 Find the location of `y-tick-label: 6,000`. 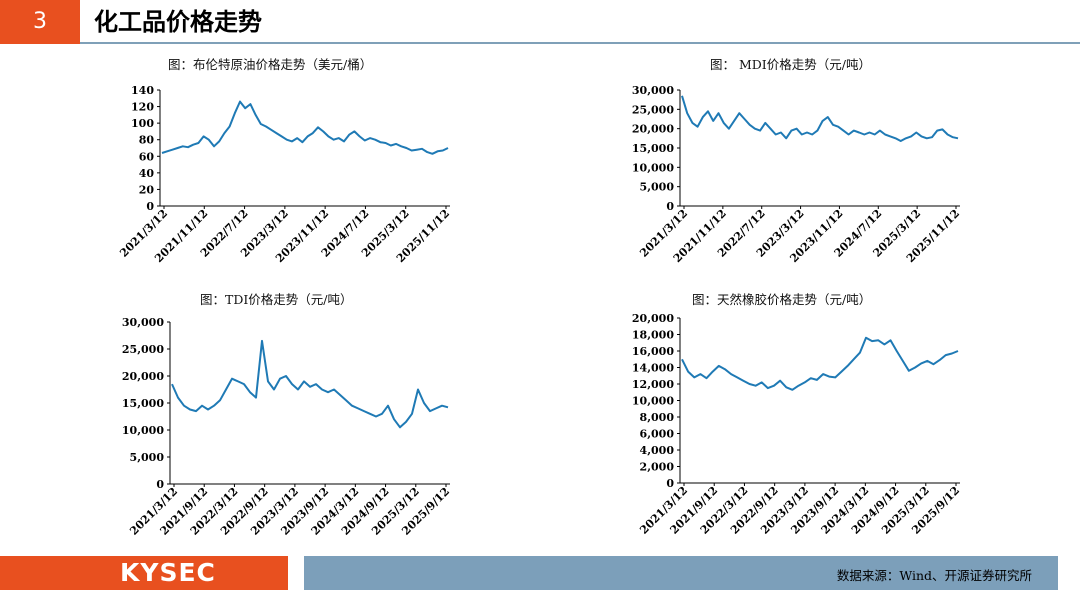

y-tick-label: 6,000 is located at coordinates (657, 434).